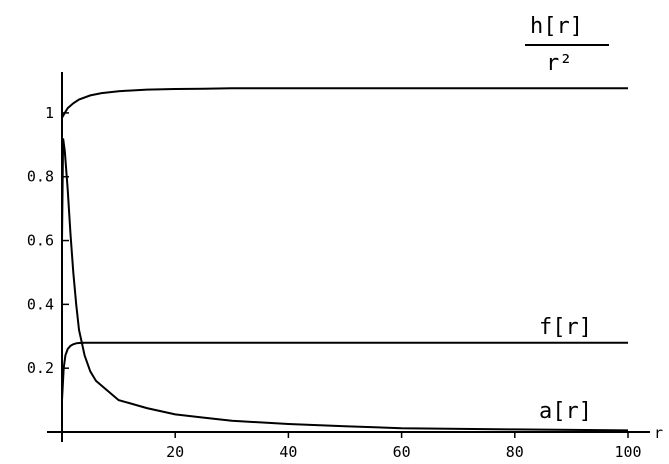 The image size is (669, 464). Describe the element at coordinates (559, 63) in the screenshot. I see `h-label-denominator: r²` at that location.